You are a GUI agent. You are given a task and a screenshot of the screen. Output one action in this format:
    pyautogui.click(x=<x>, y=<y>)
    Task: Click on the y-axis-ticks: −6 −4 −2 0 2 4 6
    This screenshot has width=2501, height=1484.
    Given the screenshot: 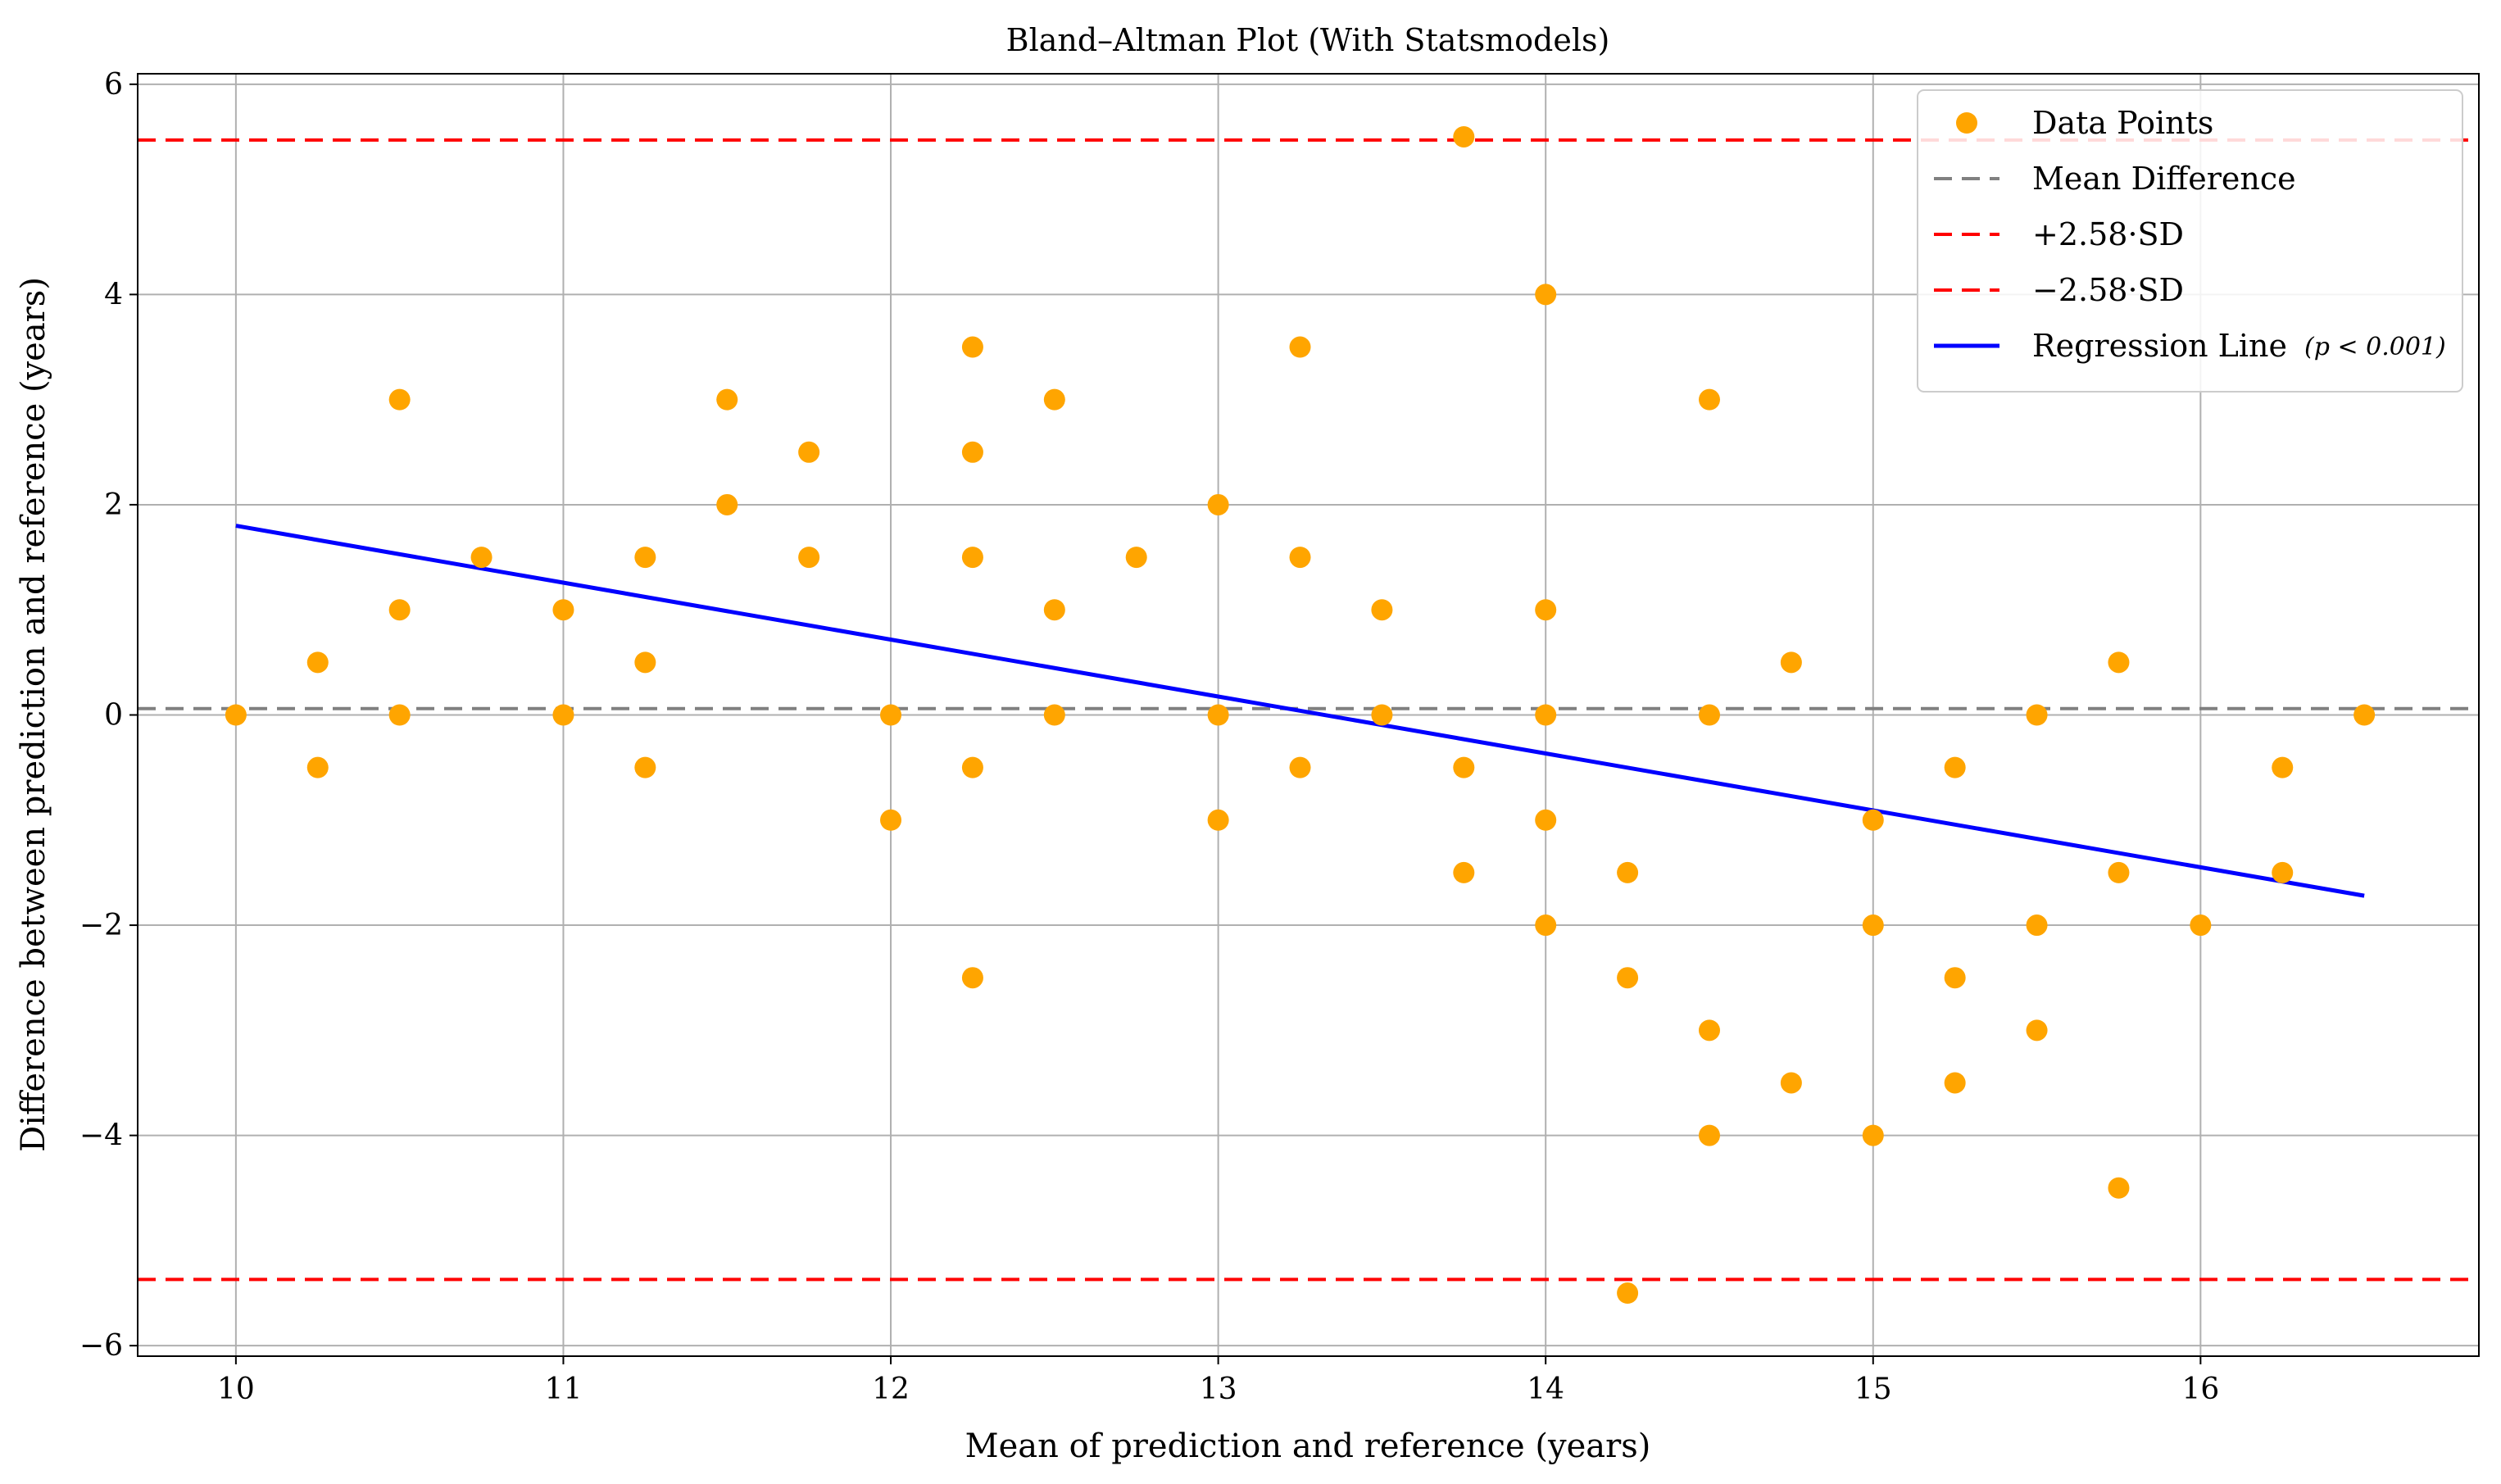 What is the action you would take?
    pyautogui.click(x=108, y=715)
    